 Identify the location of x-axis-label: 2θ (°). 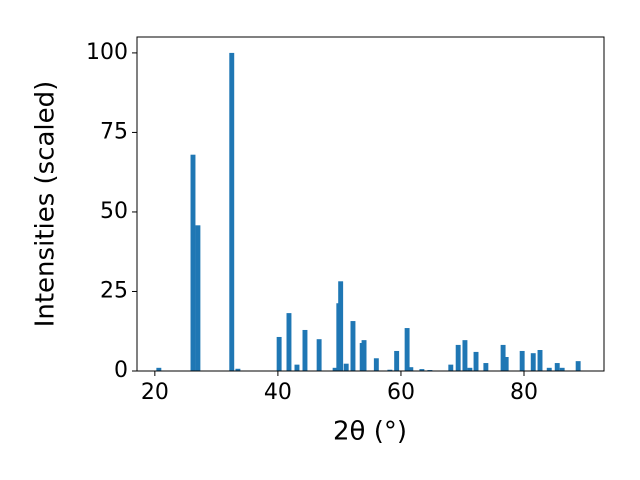
(370, 432).